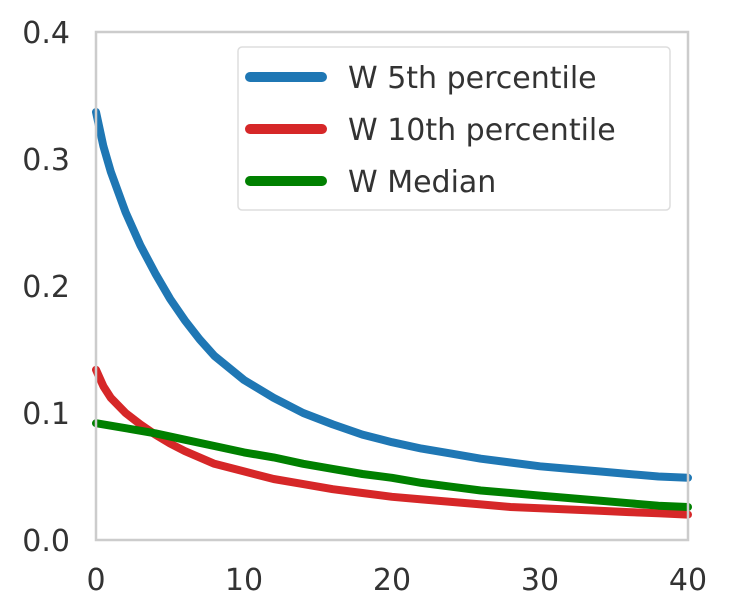 The height and width of the screenshot is (613, 731). What do you see at coordinates (244, 580) in the screenshot?
I see `x-tick-label: 10` at bounding box center [244, 580].